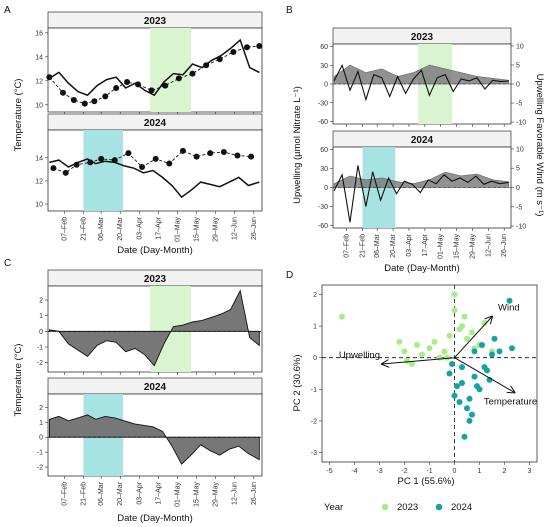 Image resolution: width=550 pixels, height=527 pixels. Describe the element at coordinates (473, 338) in the screenshot. I see `loading-arrow-wind` at that location.